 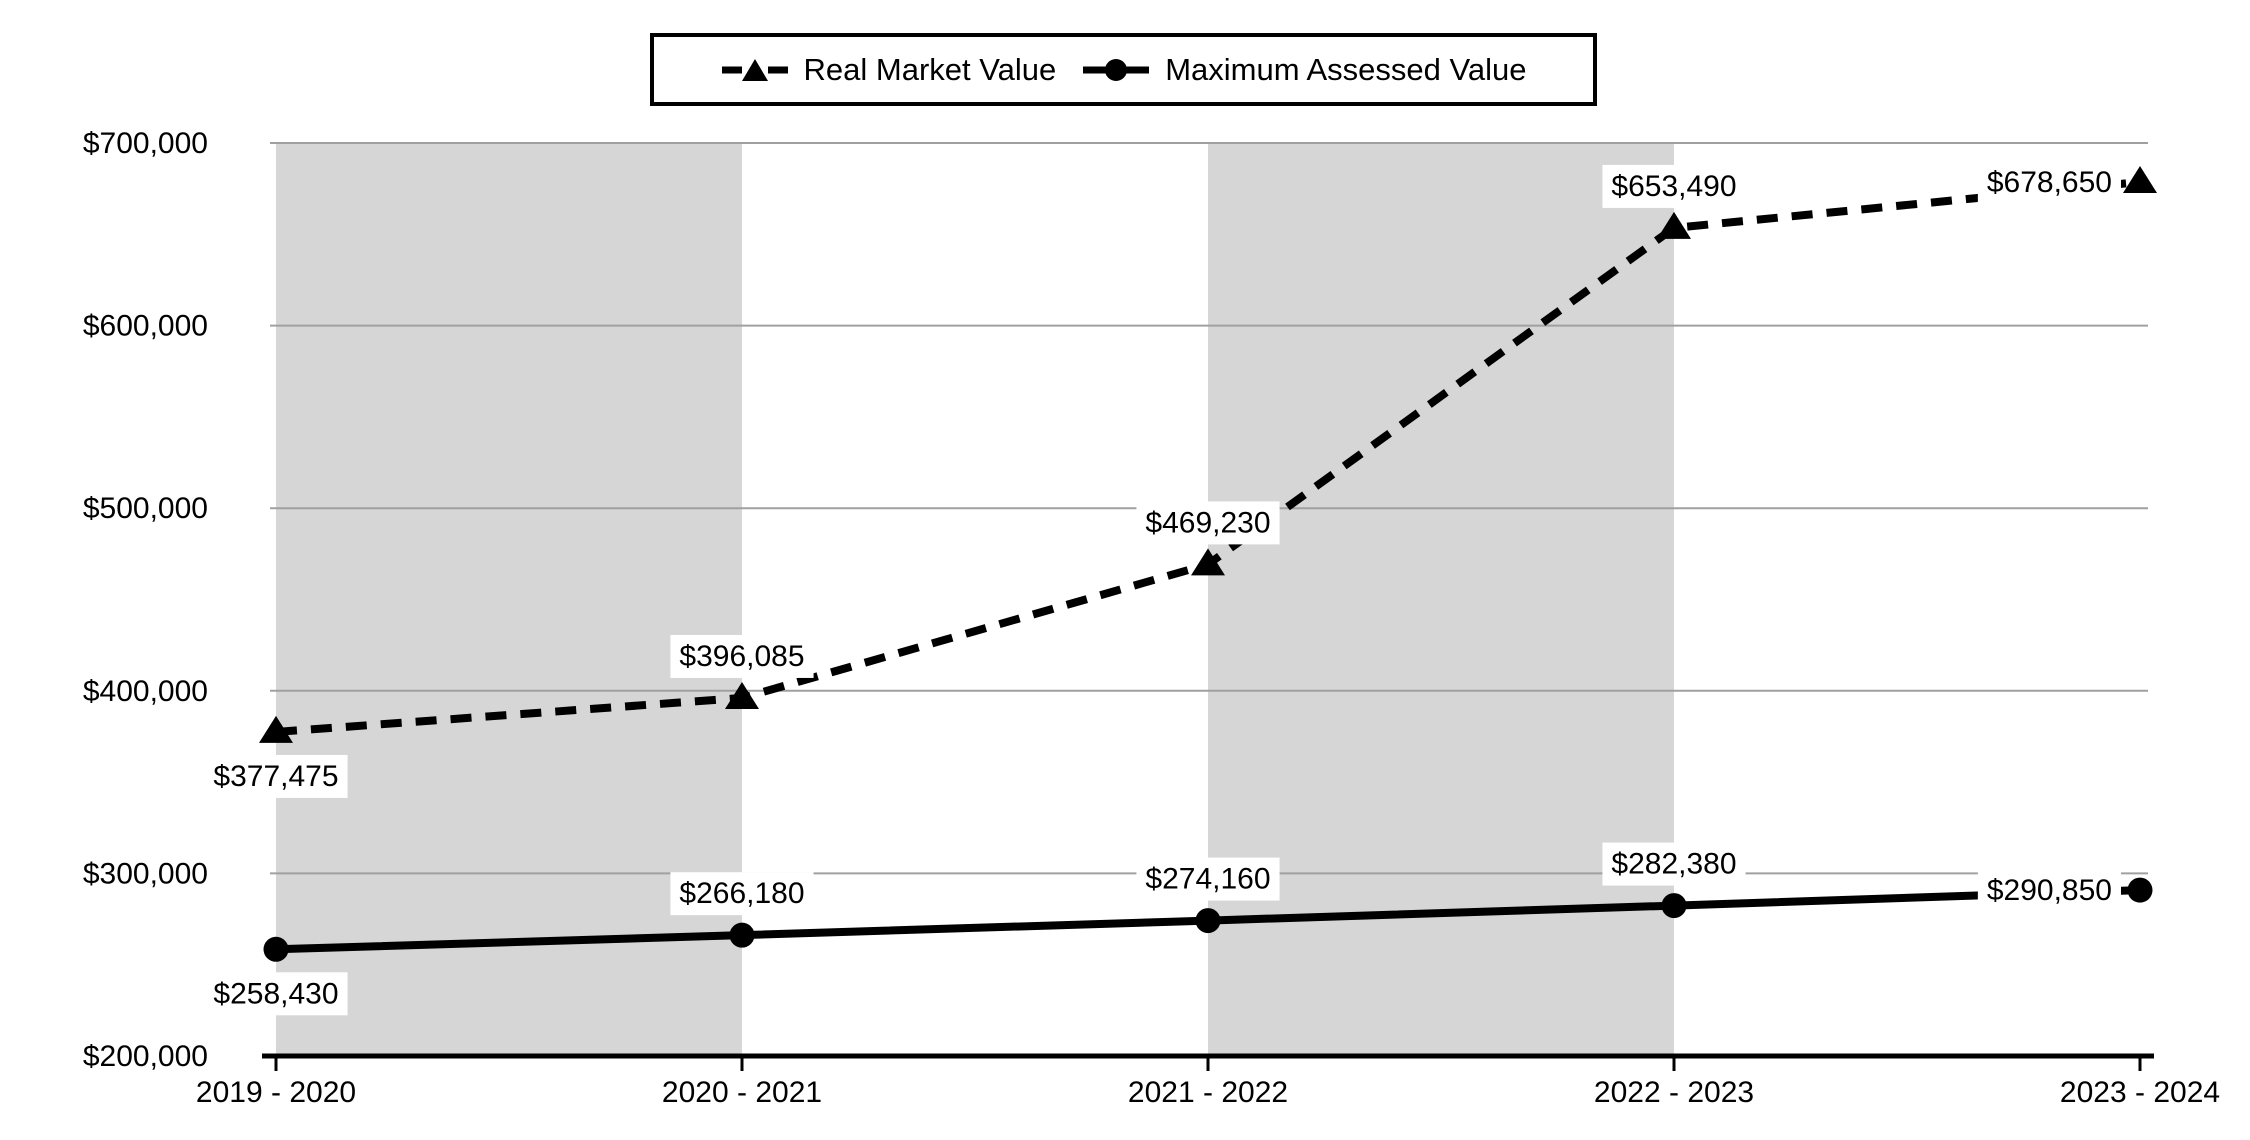 I want to click on y-axis-tick-label: $400,000, so click(x=145, y=691).